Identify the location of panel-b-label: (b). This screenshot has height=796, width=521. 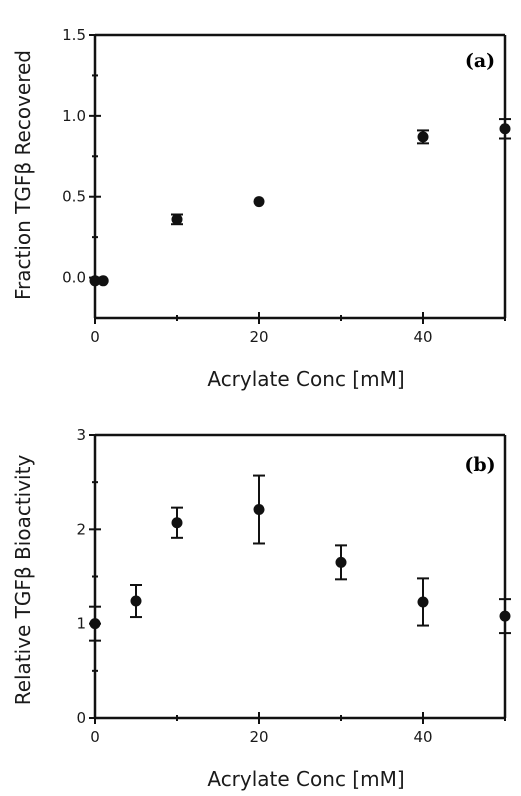
(479, 465).